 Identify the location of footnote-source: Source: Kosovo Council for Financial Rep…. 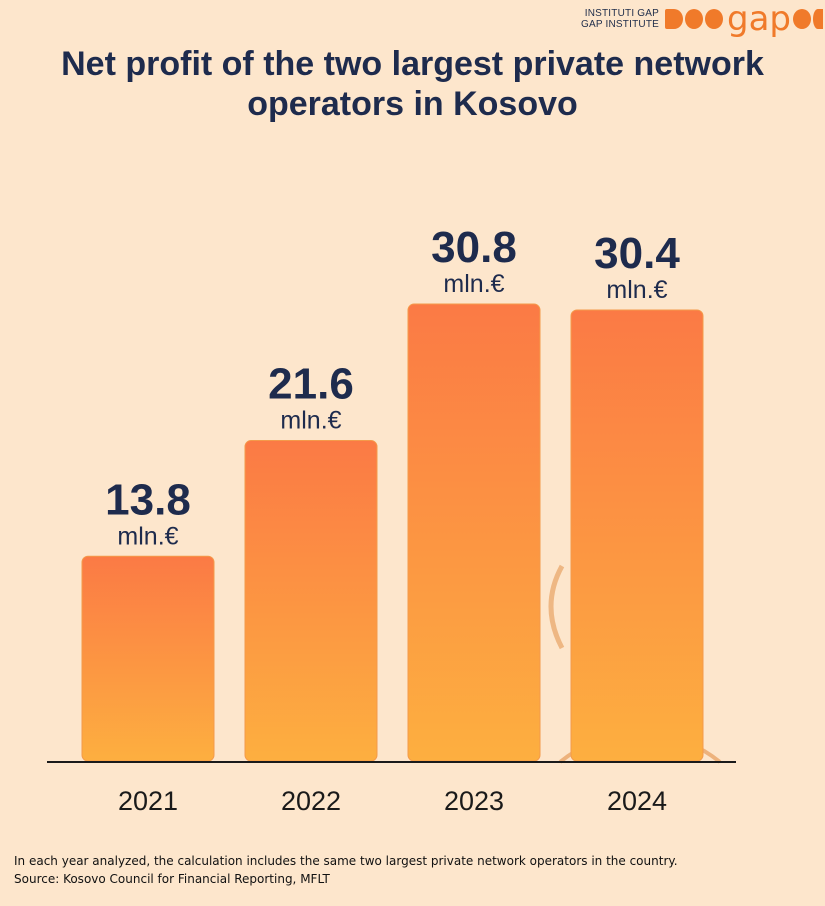
(172, 879).